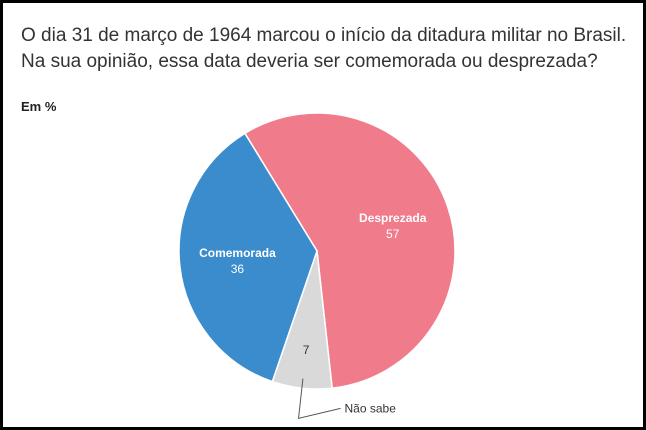 The width and height of the screenshot is (646, 430). Describe the element at coordinates (306, 350) in the screenshot. I see `slice-value-nao-sabe: 7` at that location.